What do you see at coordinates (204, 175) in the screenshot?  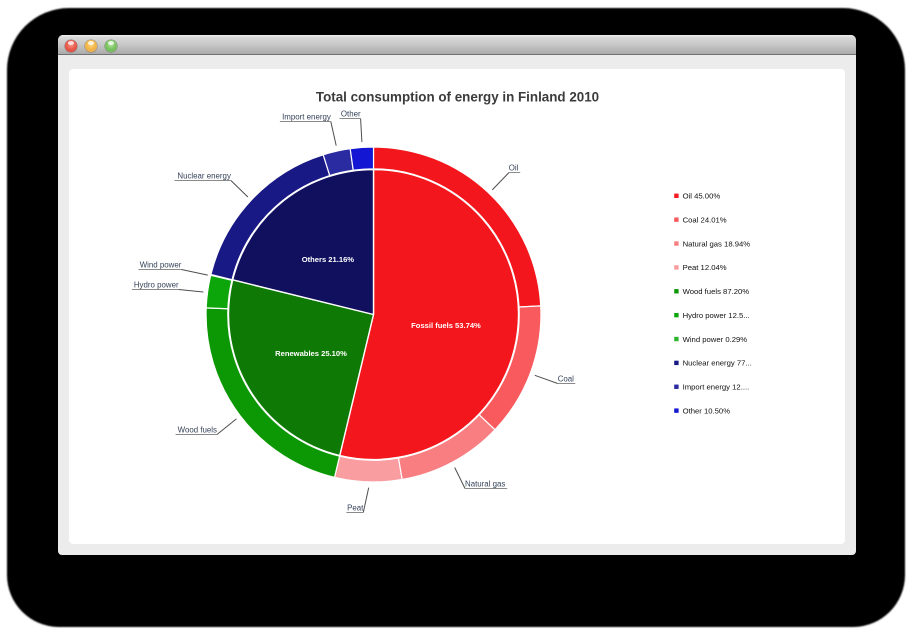 I see `svg-text: Nuclear energy` at bounding box center [204, 175].